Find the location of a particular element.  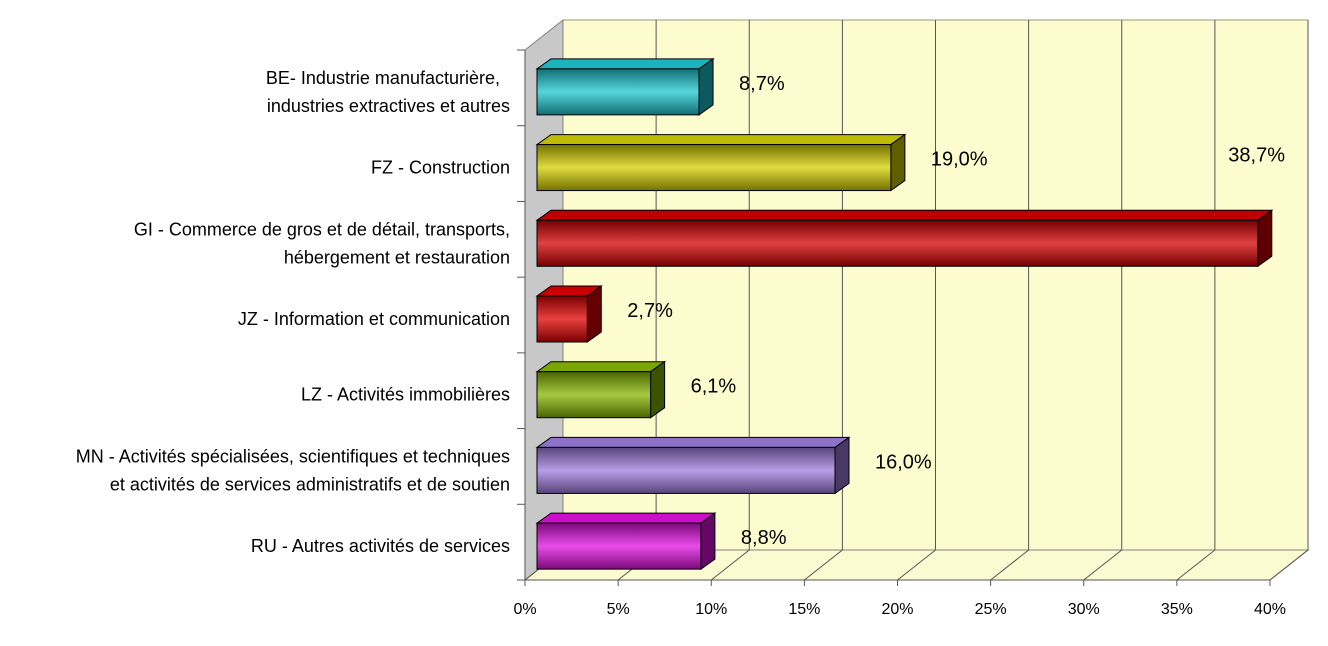

x-tick-label: 30% is located at coordinates (1084, 609).